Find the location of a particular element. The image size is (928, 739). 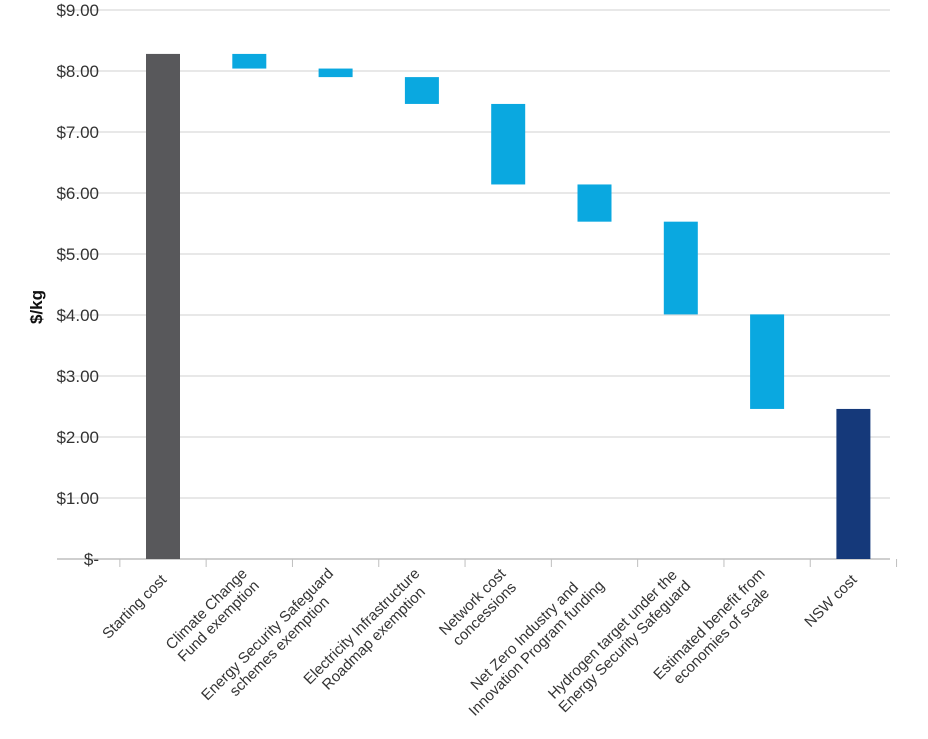

y-tick-label: $1.00 is located at coordinates (77, 498).